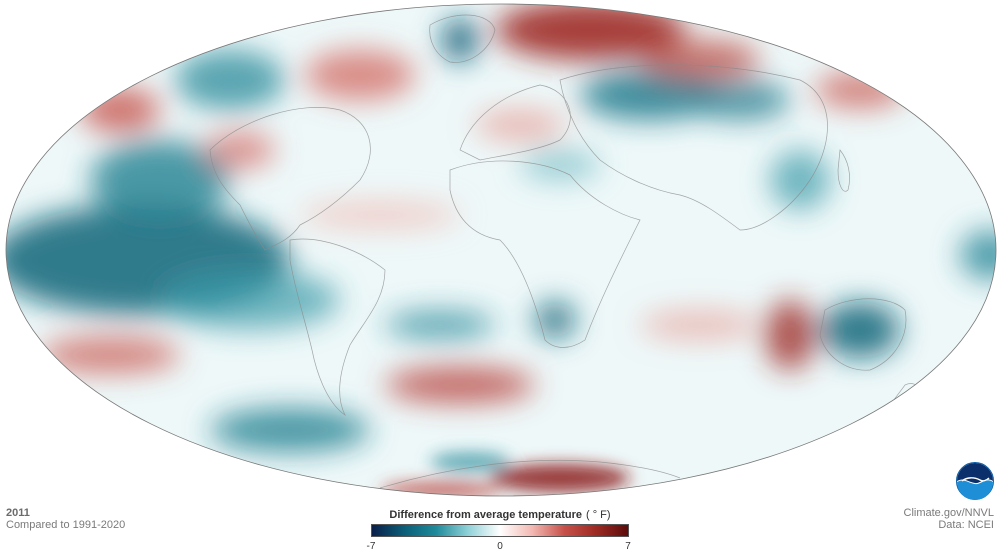  Describe the element at coordinates (230, 80) in the screenshot. I see `anomaly-cold-north-pacific` at that location.